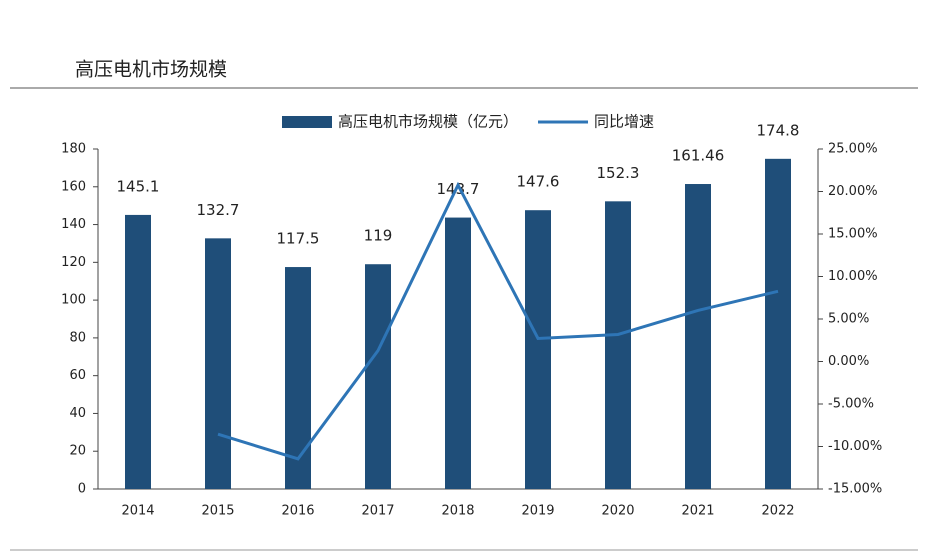 The width and height of the screenshot is (926, 558). What do you see at coordinates (77, 337) in the screenshot?
I see `y-tick-label: 80` at bounding box center [77, 337].